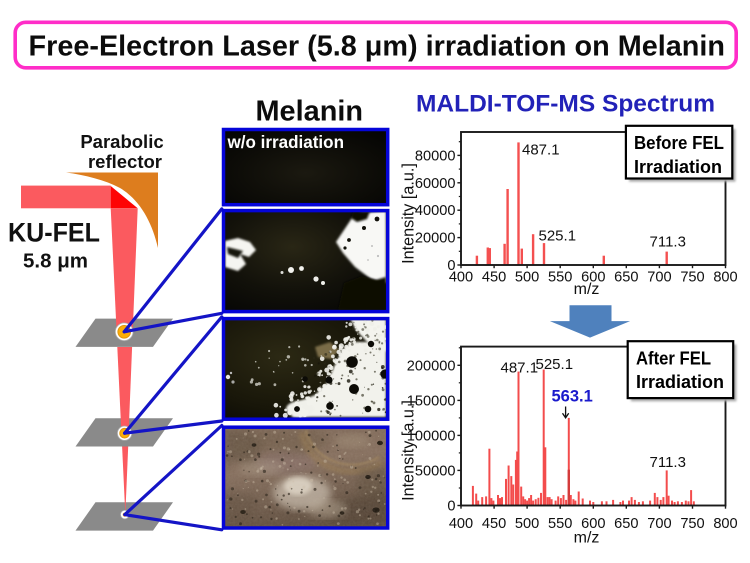  I want to click on svg-text: Parabolic, so click(121, 141).